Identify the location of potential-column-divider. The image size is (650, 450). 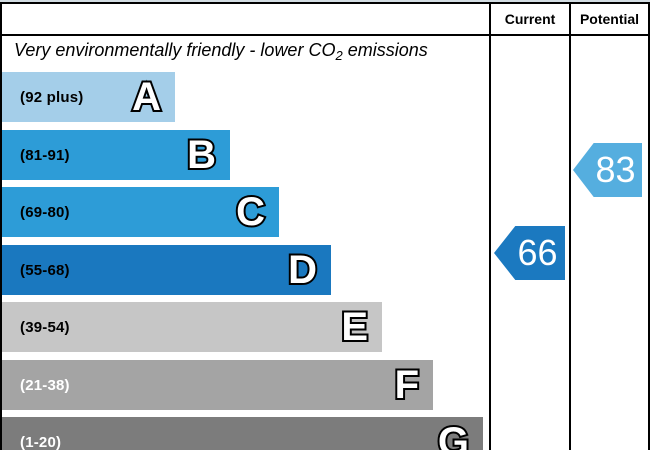
(570, 226).